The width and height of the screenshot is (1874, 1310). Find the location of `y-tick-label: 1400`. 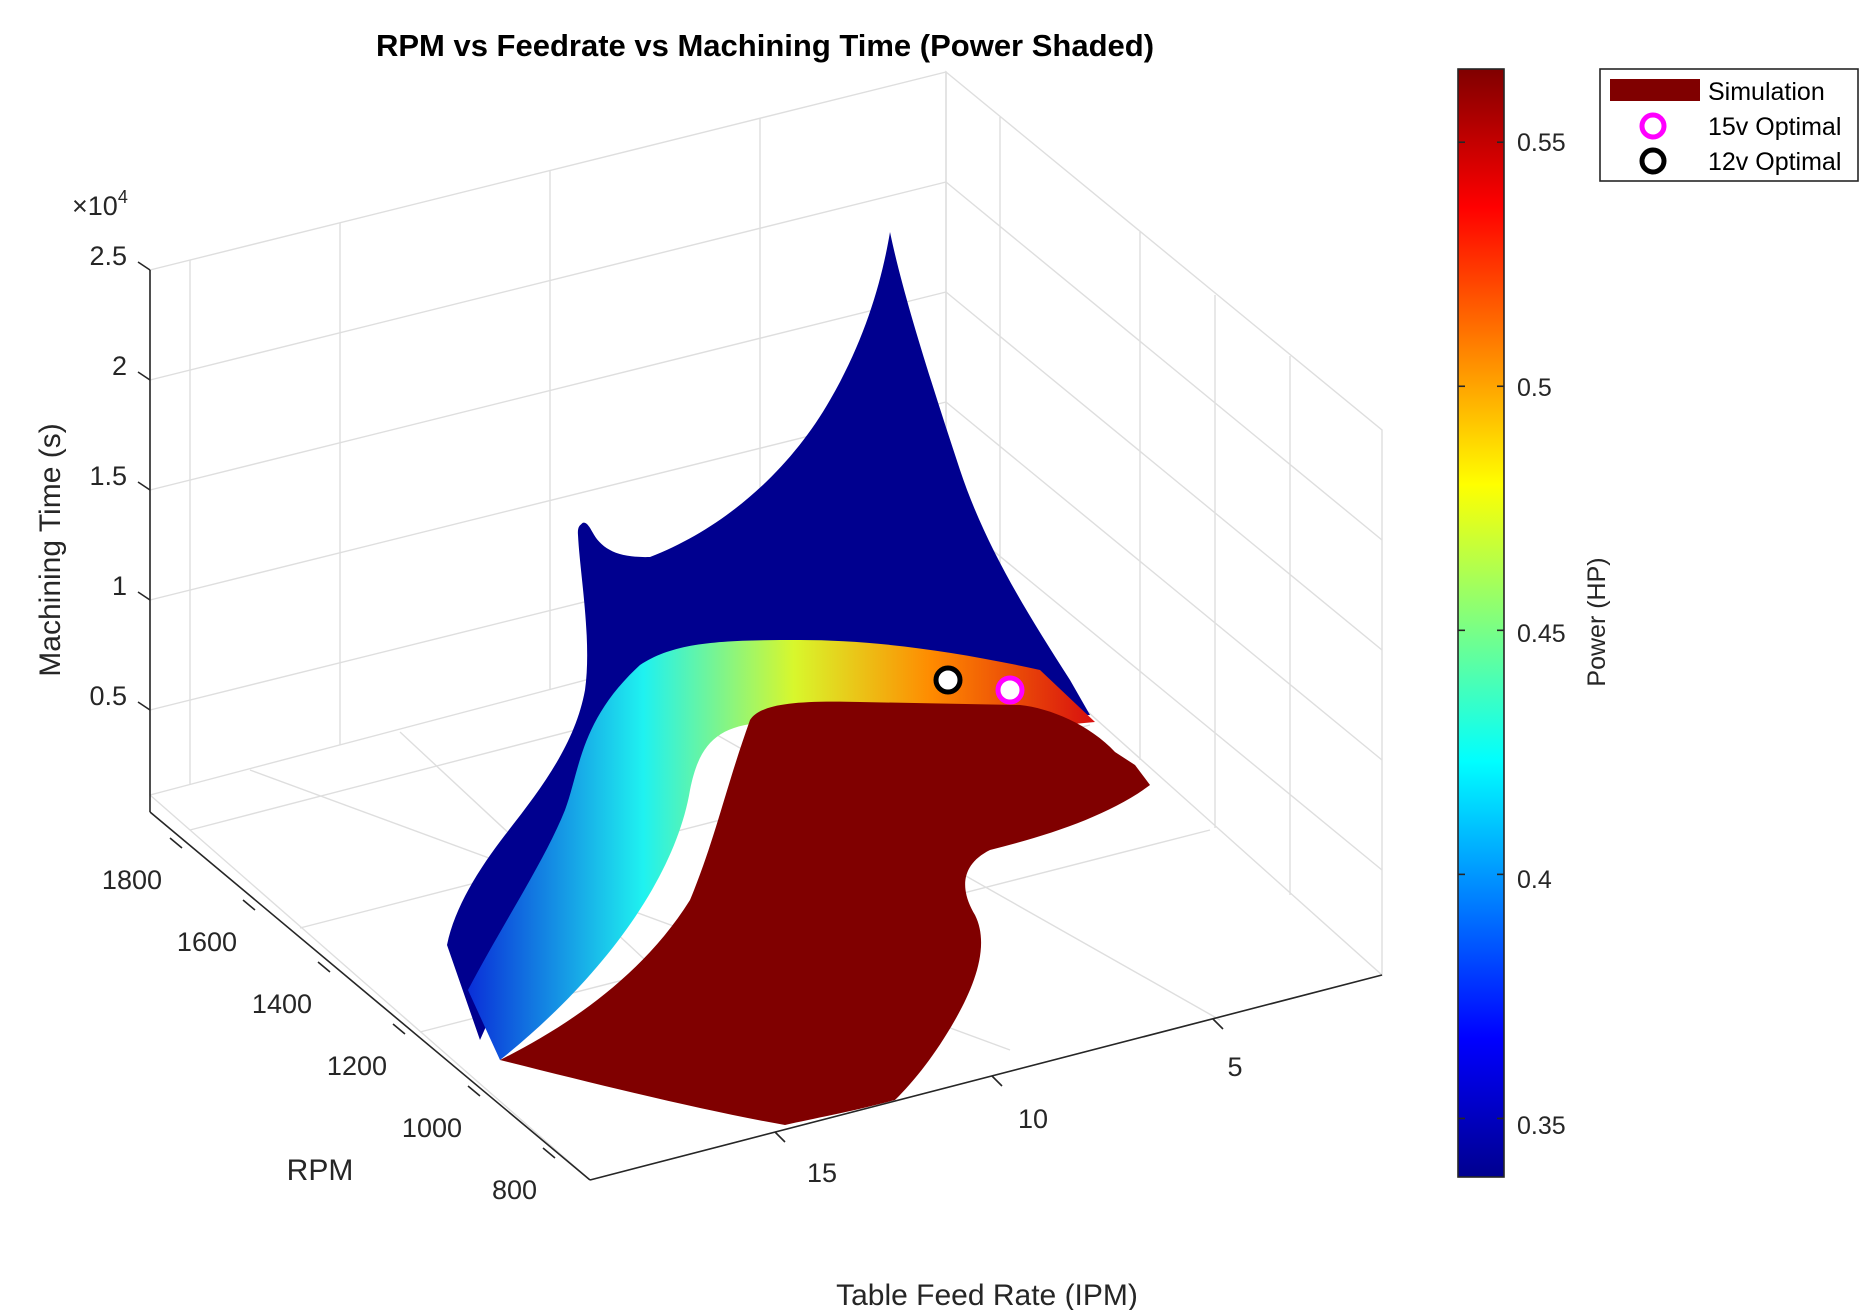

y-tick-label: 1400 is located at coordinates (282, 1004).